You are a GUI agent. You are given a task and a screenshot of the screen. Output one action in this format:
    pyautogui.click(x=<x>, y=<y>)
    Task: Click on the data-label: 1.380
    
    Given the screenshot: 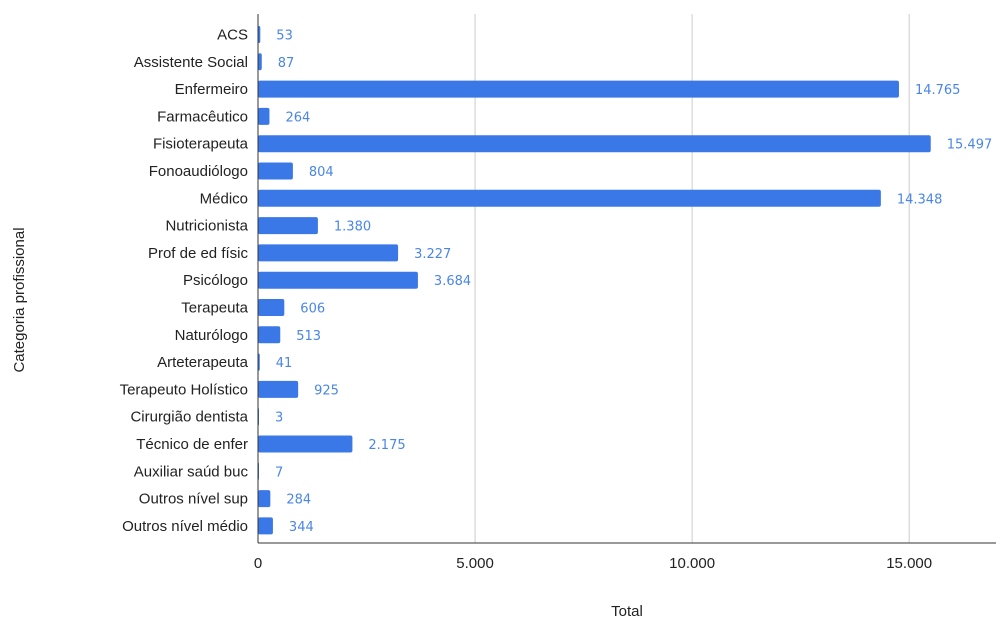 What is the action you would take?
    pyautogui.click(x=352, y=227)
    